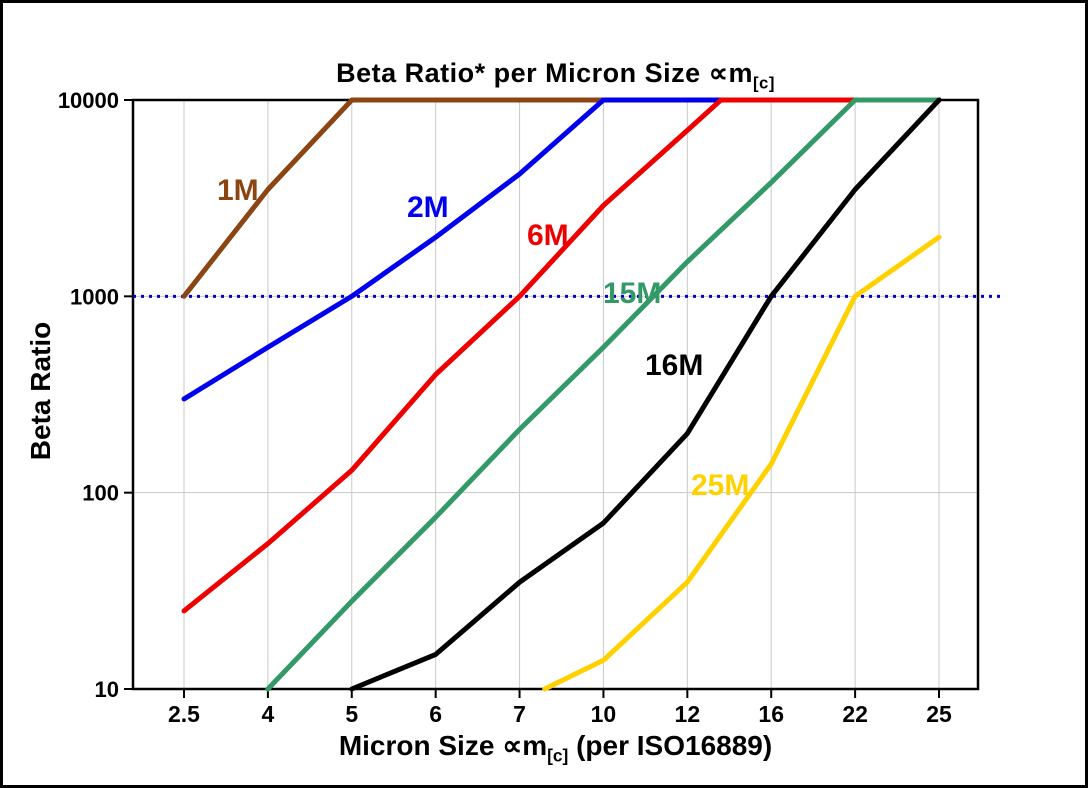  I want to click on series-label-2M: 2M, so click(428, 207).